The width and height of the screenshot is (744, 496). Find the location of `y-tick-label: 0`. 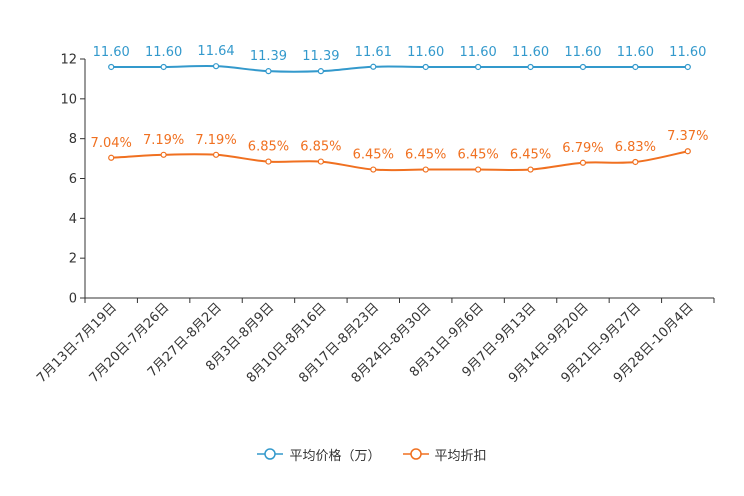

y-tick-label: 0 is located at coordinates (73, 299).